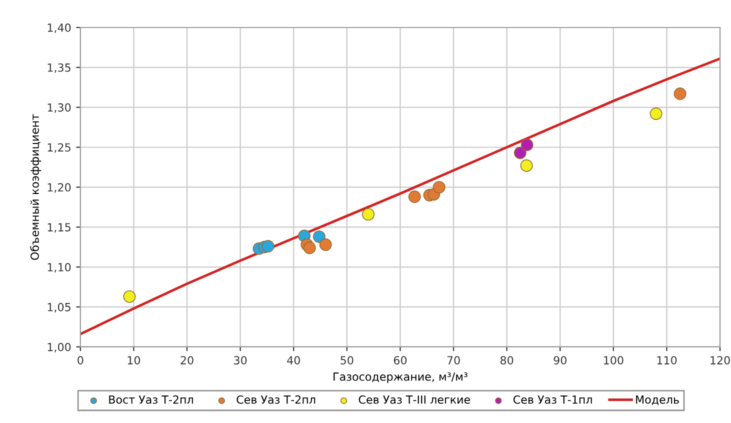 The height and width of the screenshot is (423, 731). I want to click on x-axis-title: Газосодержание, м³/м³, so click(401, 377).